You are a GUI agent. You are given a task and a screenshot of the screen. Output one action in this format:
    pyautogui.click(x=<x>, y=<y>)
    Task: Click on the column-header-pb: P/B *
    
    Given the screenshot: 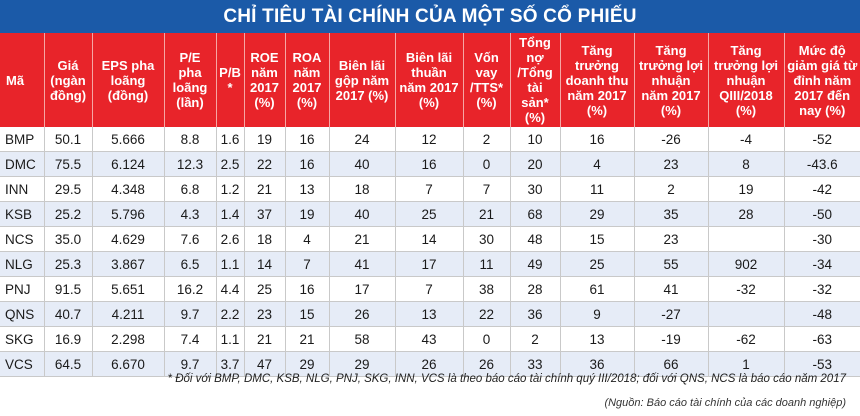 What is the action you would take?
    pyautogui.click(x=230, y=80)
    